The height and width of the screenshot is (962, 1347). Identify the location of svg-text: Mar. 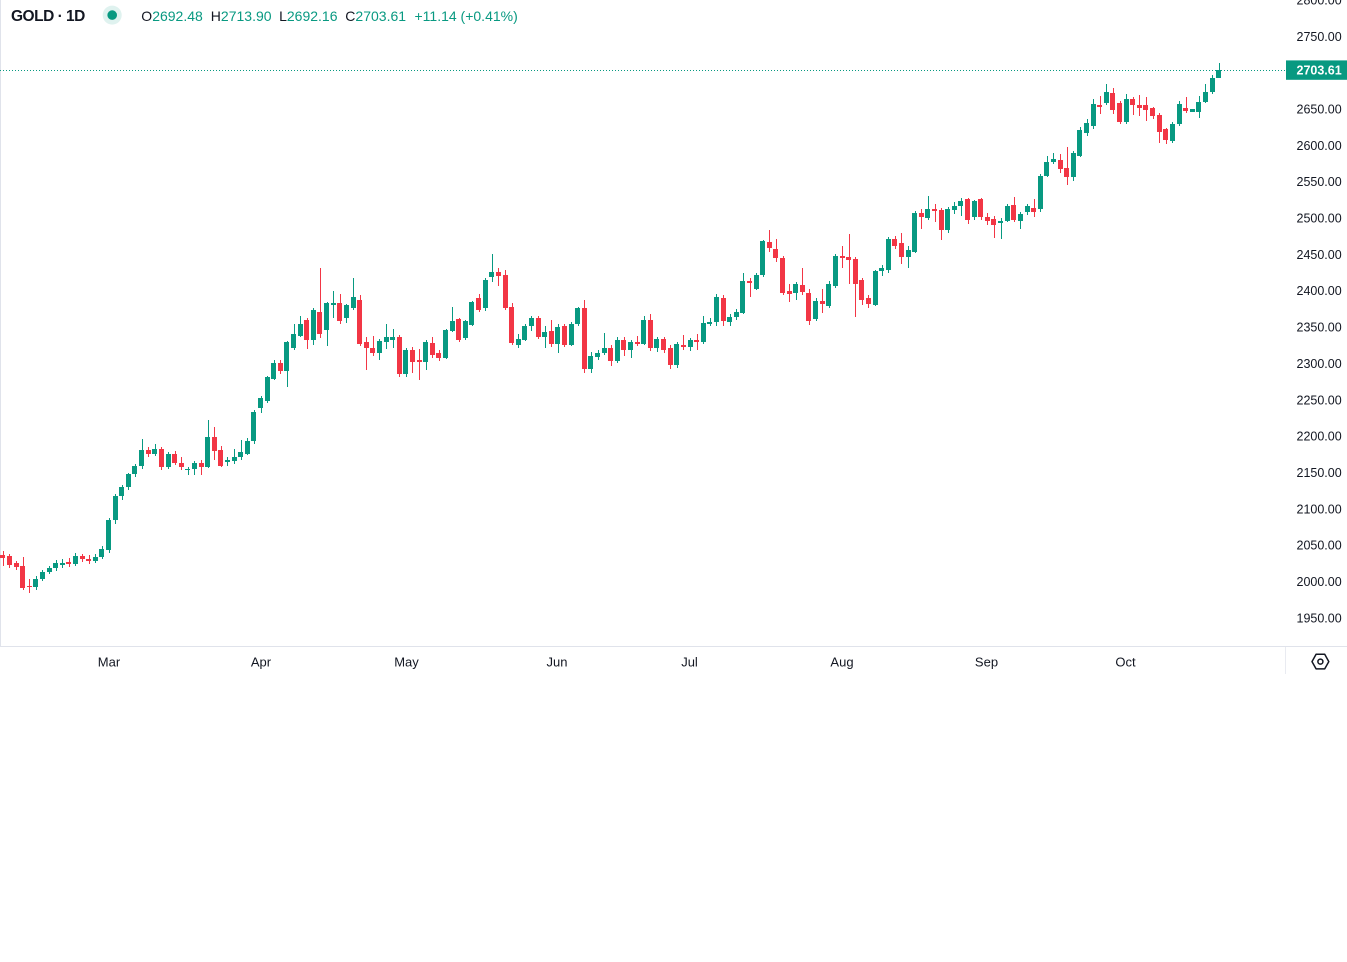
(109, 662).